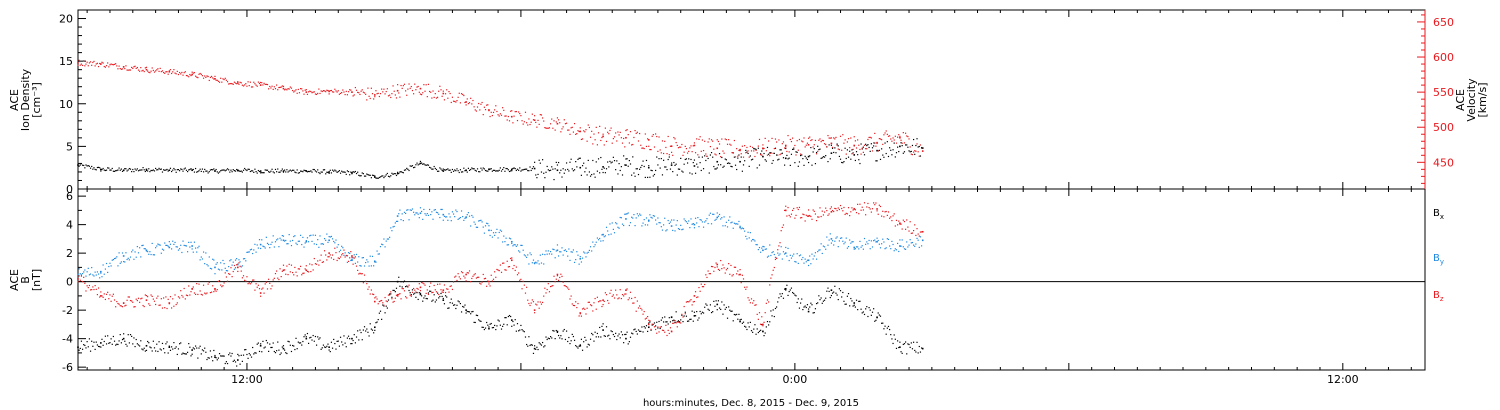 This screenshot has width=1500, height=410. What do you see at coordinates (69, 225) in the screenshot?
I see `bfield-tick-label: 4` at bounding box center [69, 225].